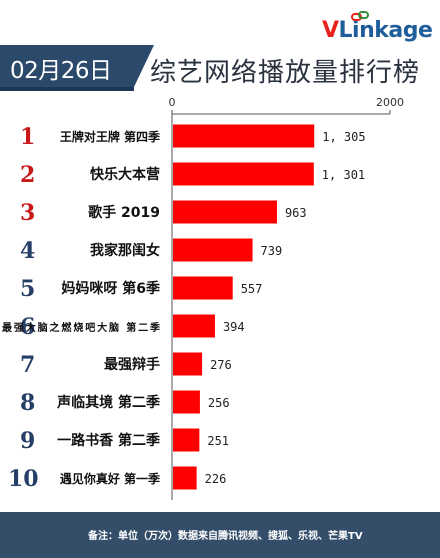 The image size is (440, 558). What do you see at coordinates (343, 137) in the screenshot?
I see `value-label: 1, 305` at bounding box center [343, 137].